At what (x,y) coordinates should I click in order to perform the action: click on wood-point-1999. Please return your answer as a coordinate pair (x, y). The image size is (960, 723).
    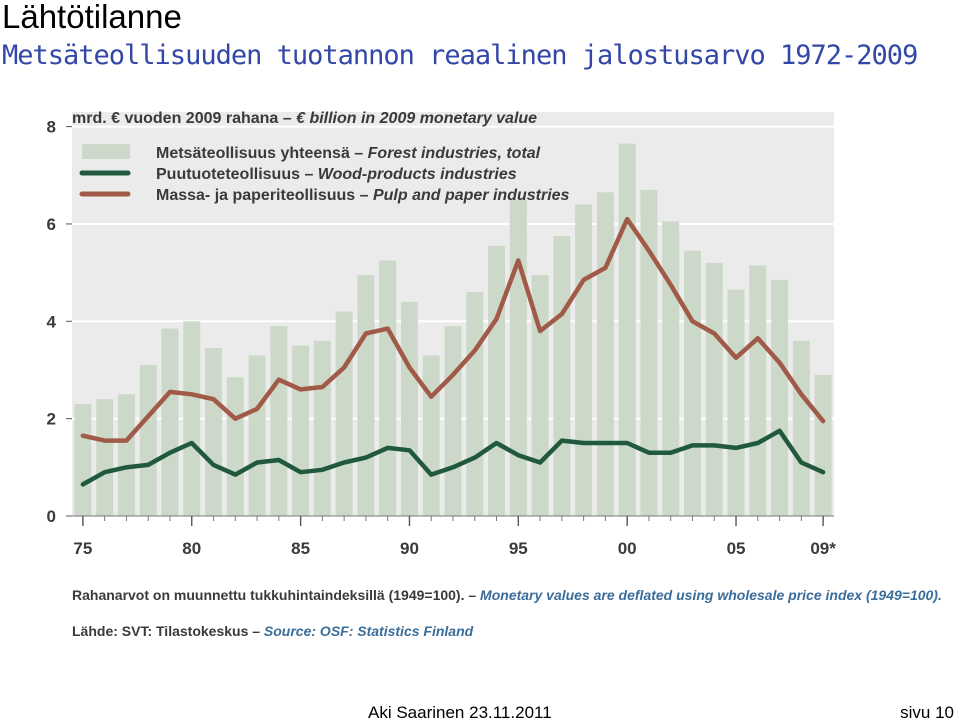
    Looking at the image, I should click on (605, 443).